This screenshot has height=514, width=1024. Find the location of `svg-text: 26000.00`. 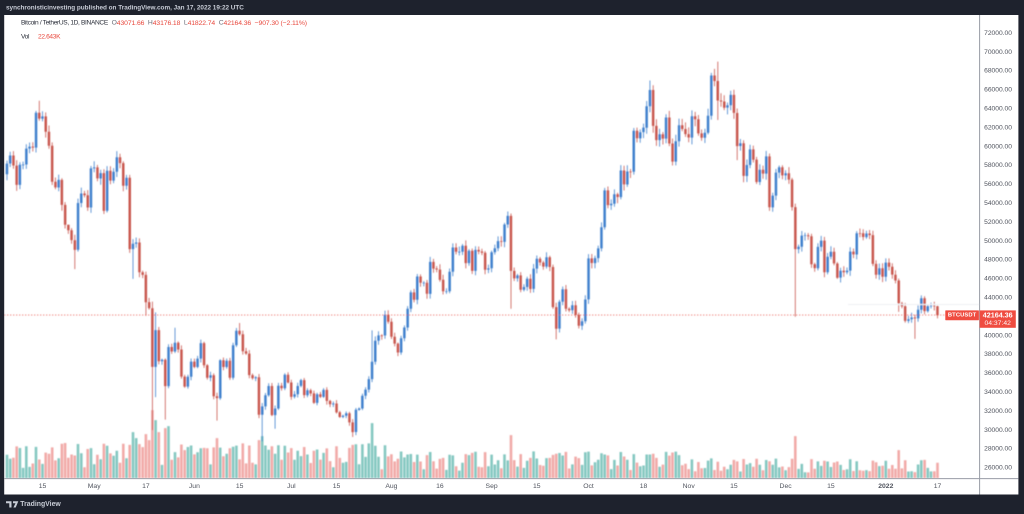

svg-text: 26000.00 is located at coordinates (998, 468).